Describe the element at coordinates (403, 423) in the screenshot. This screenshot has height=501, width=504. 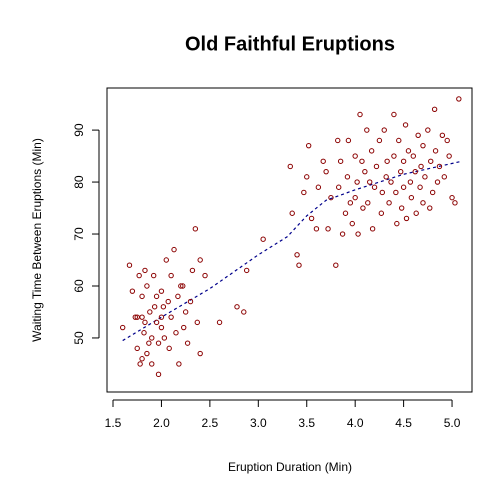
I see `x-tick-label: 4.5` at that location.